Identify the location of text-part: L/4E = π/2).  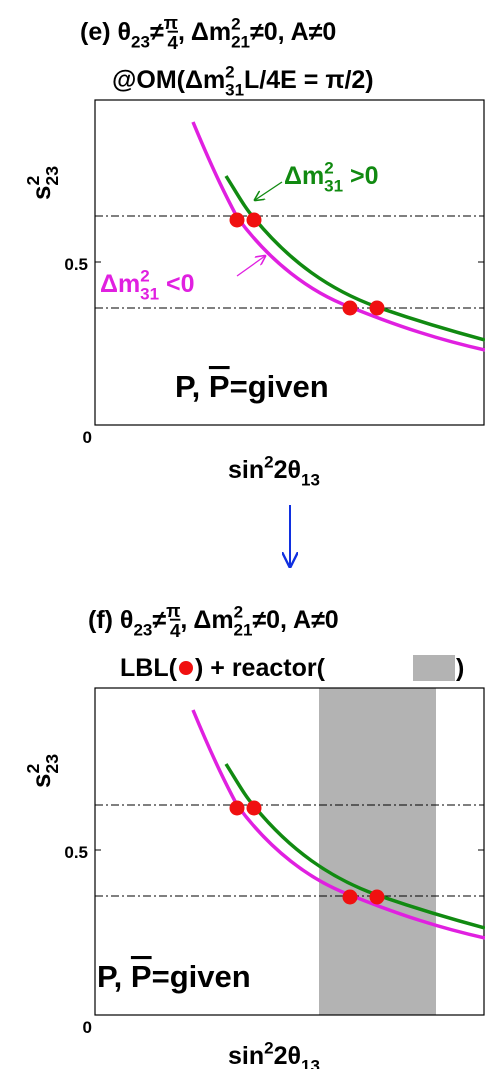
(309, 80).